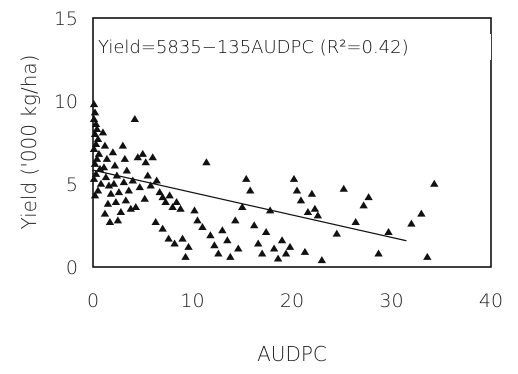 This screenshot has height=374, width=518. What do you see at coordinates (66, 102) in the screenshot?
I see `y-tick-label: 10` at bounding box center [66, 102].